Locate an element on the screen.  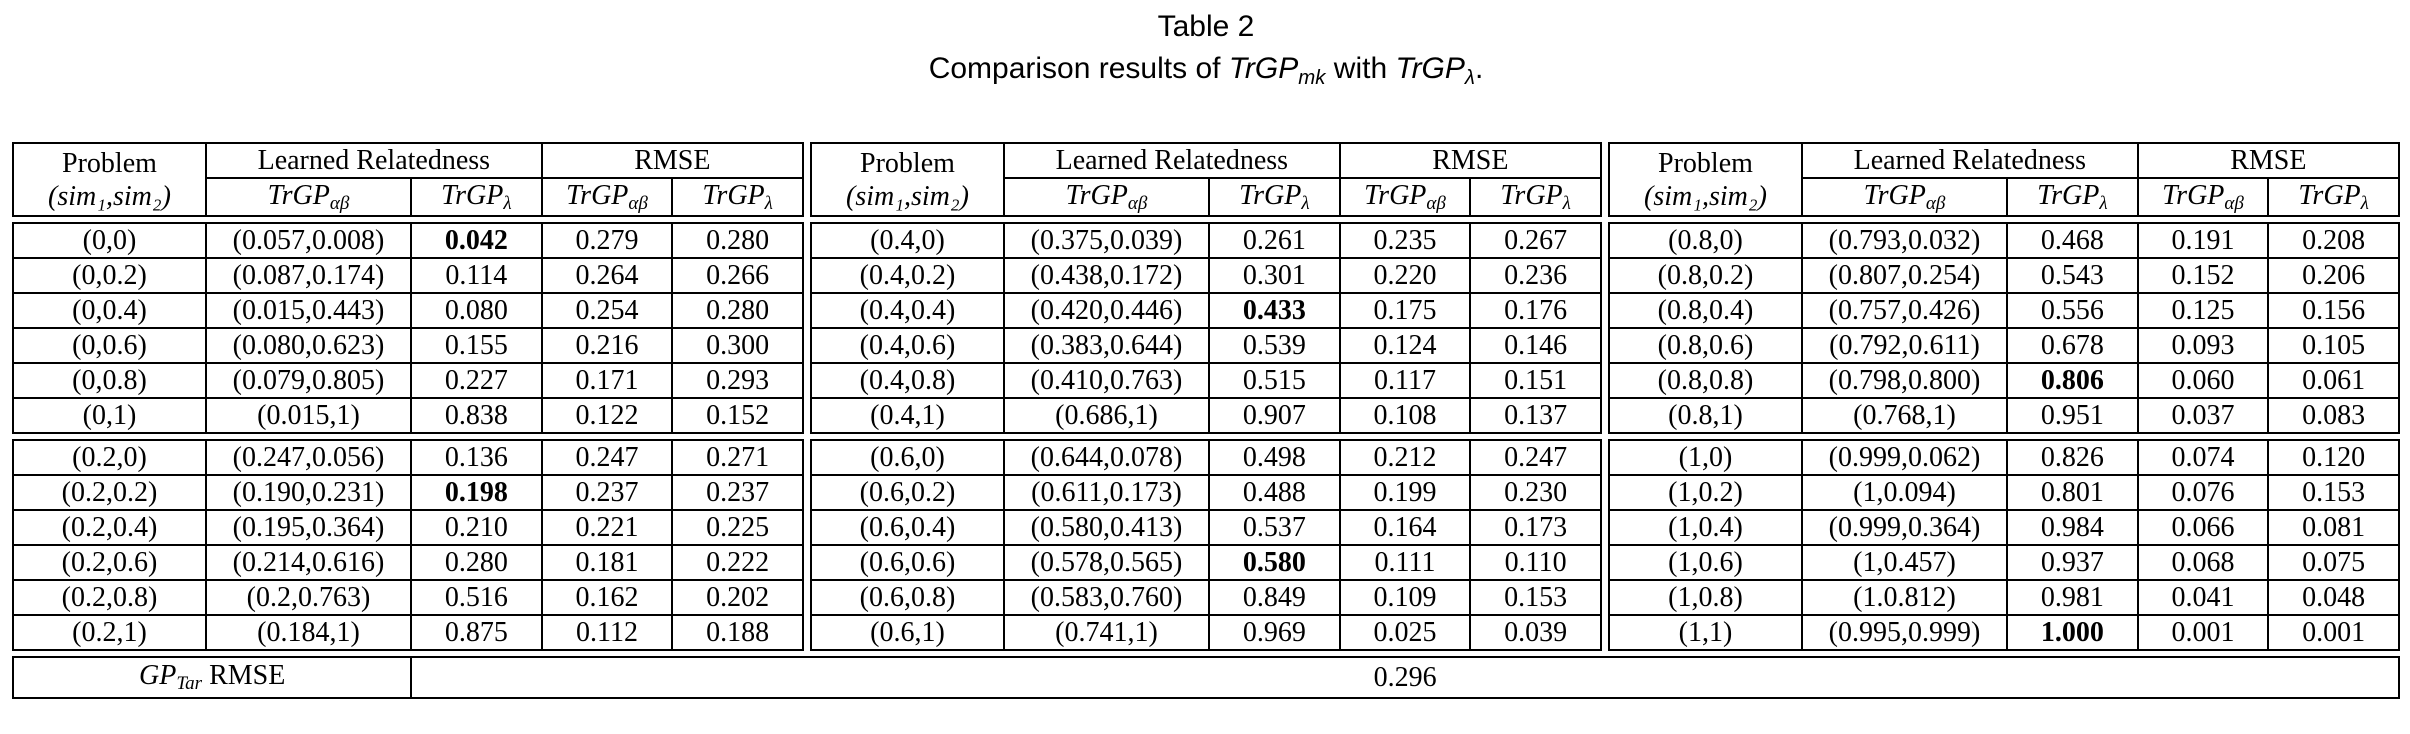
table-row: (0.2,0) (0.247,0.056) 0.136 0.247 0.271 is located at coordinates (408, 457).